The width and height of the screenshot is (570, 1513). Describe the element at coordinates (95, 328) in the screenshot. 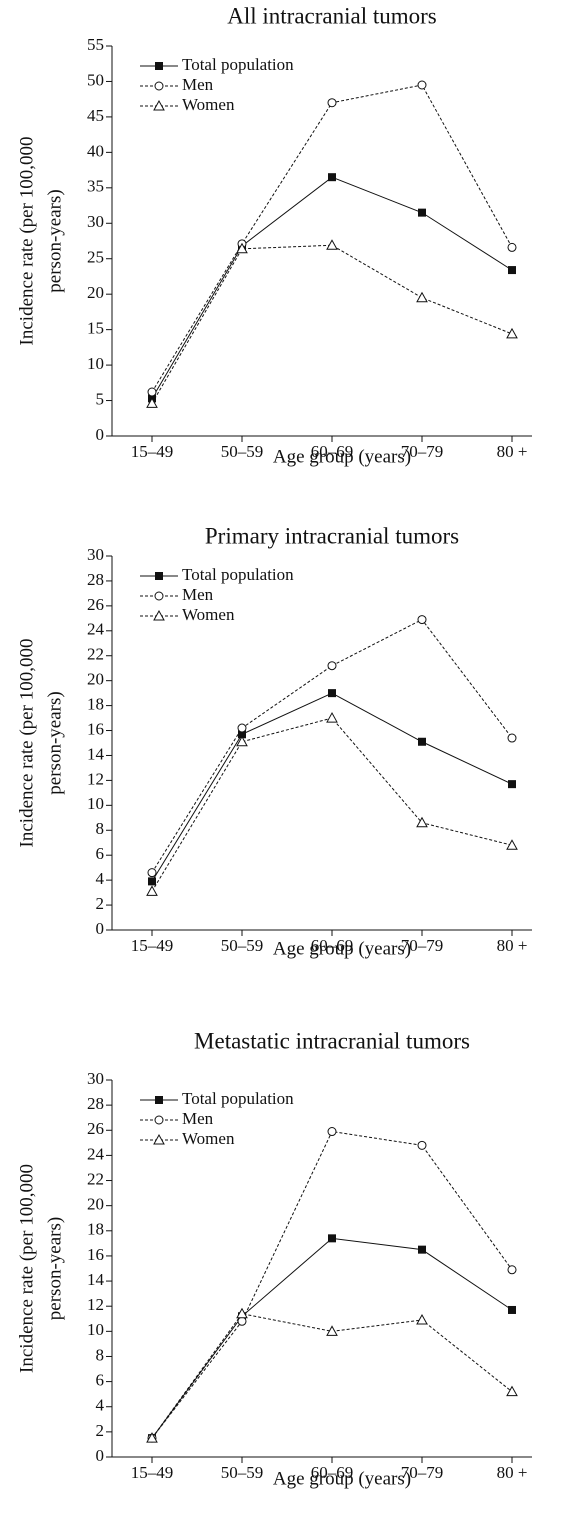

I see `y-tick-label: 15` at that location.